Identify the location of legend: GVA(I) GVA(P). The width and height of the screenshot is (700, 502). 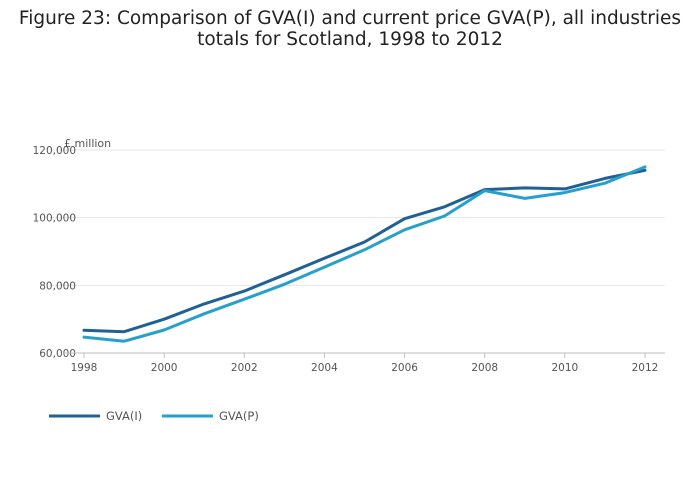
(154, 416).